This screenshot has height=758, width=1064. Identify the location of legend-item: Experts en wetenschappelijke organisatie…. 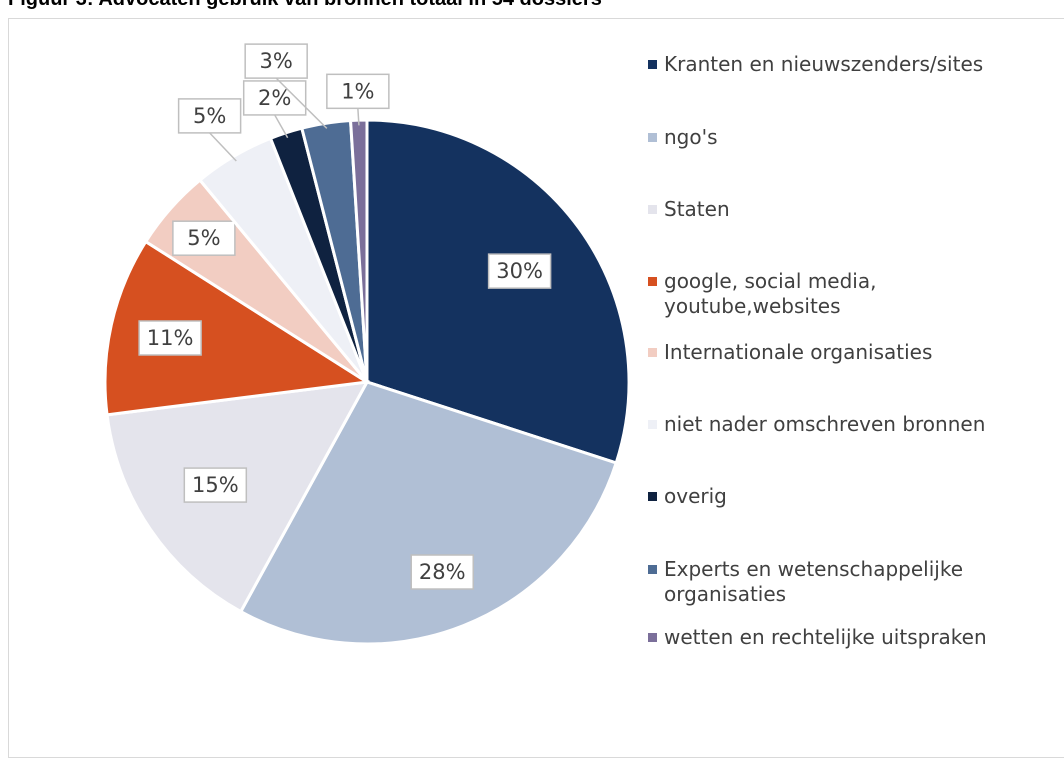
(853, 582).